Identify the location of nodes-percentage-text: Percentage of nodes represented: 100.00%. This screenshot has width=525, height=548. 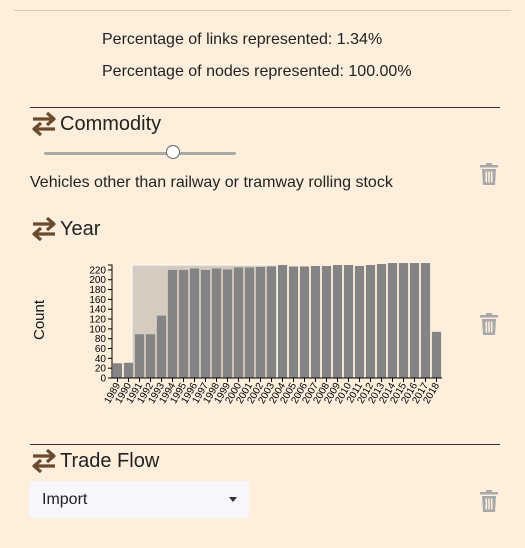
(257, 71).